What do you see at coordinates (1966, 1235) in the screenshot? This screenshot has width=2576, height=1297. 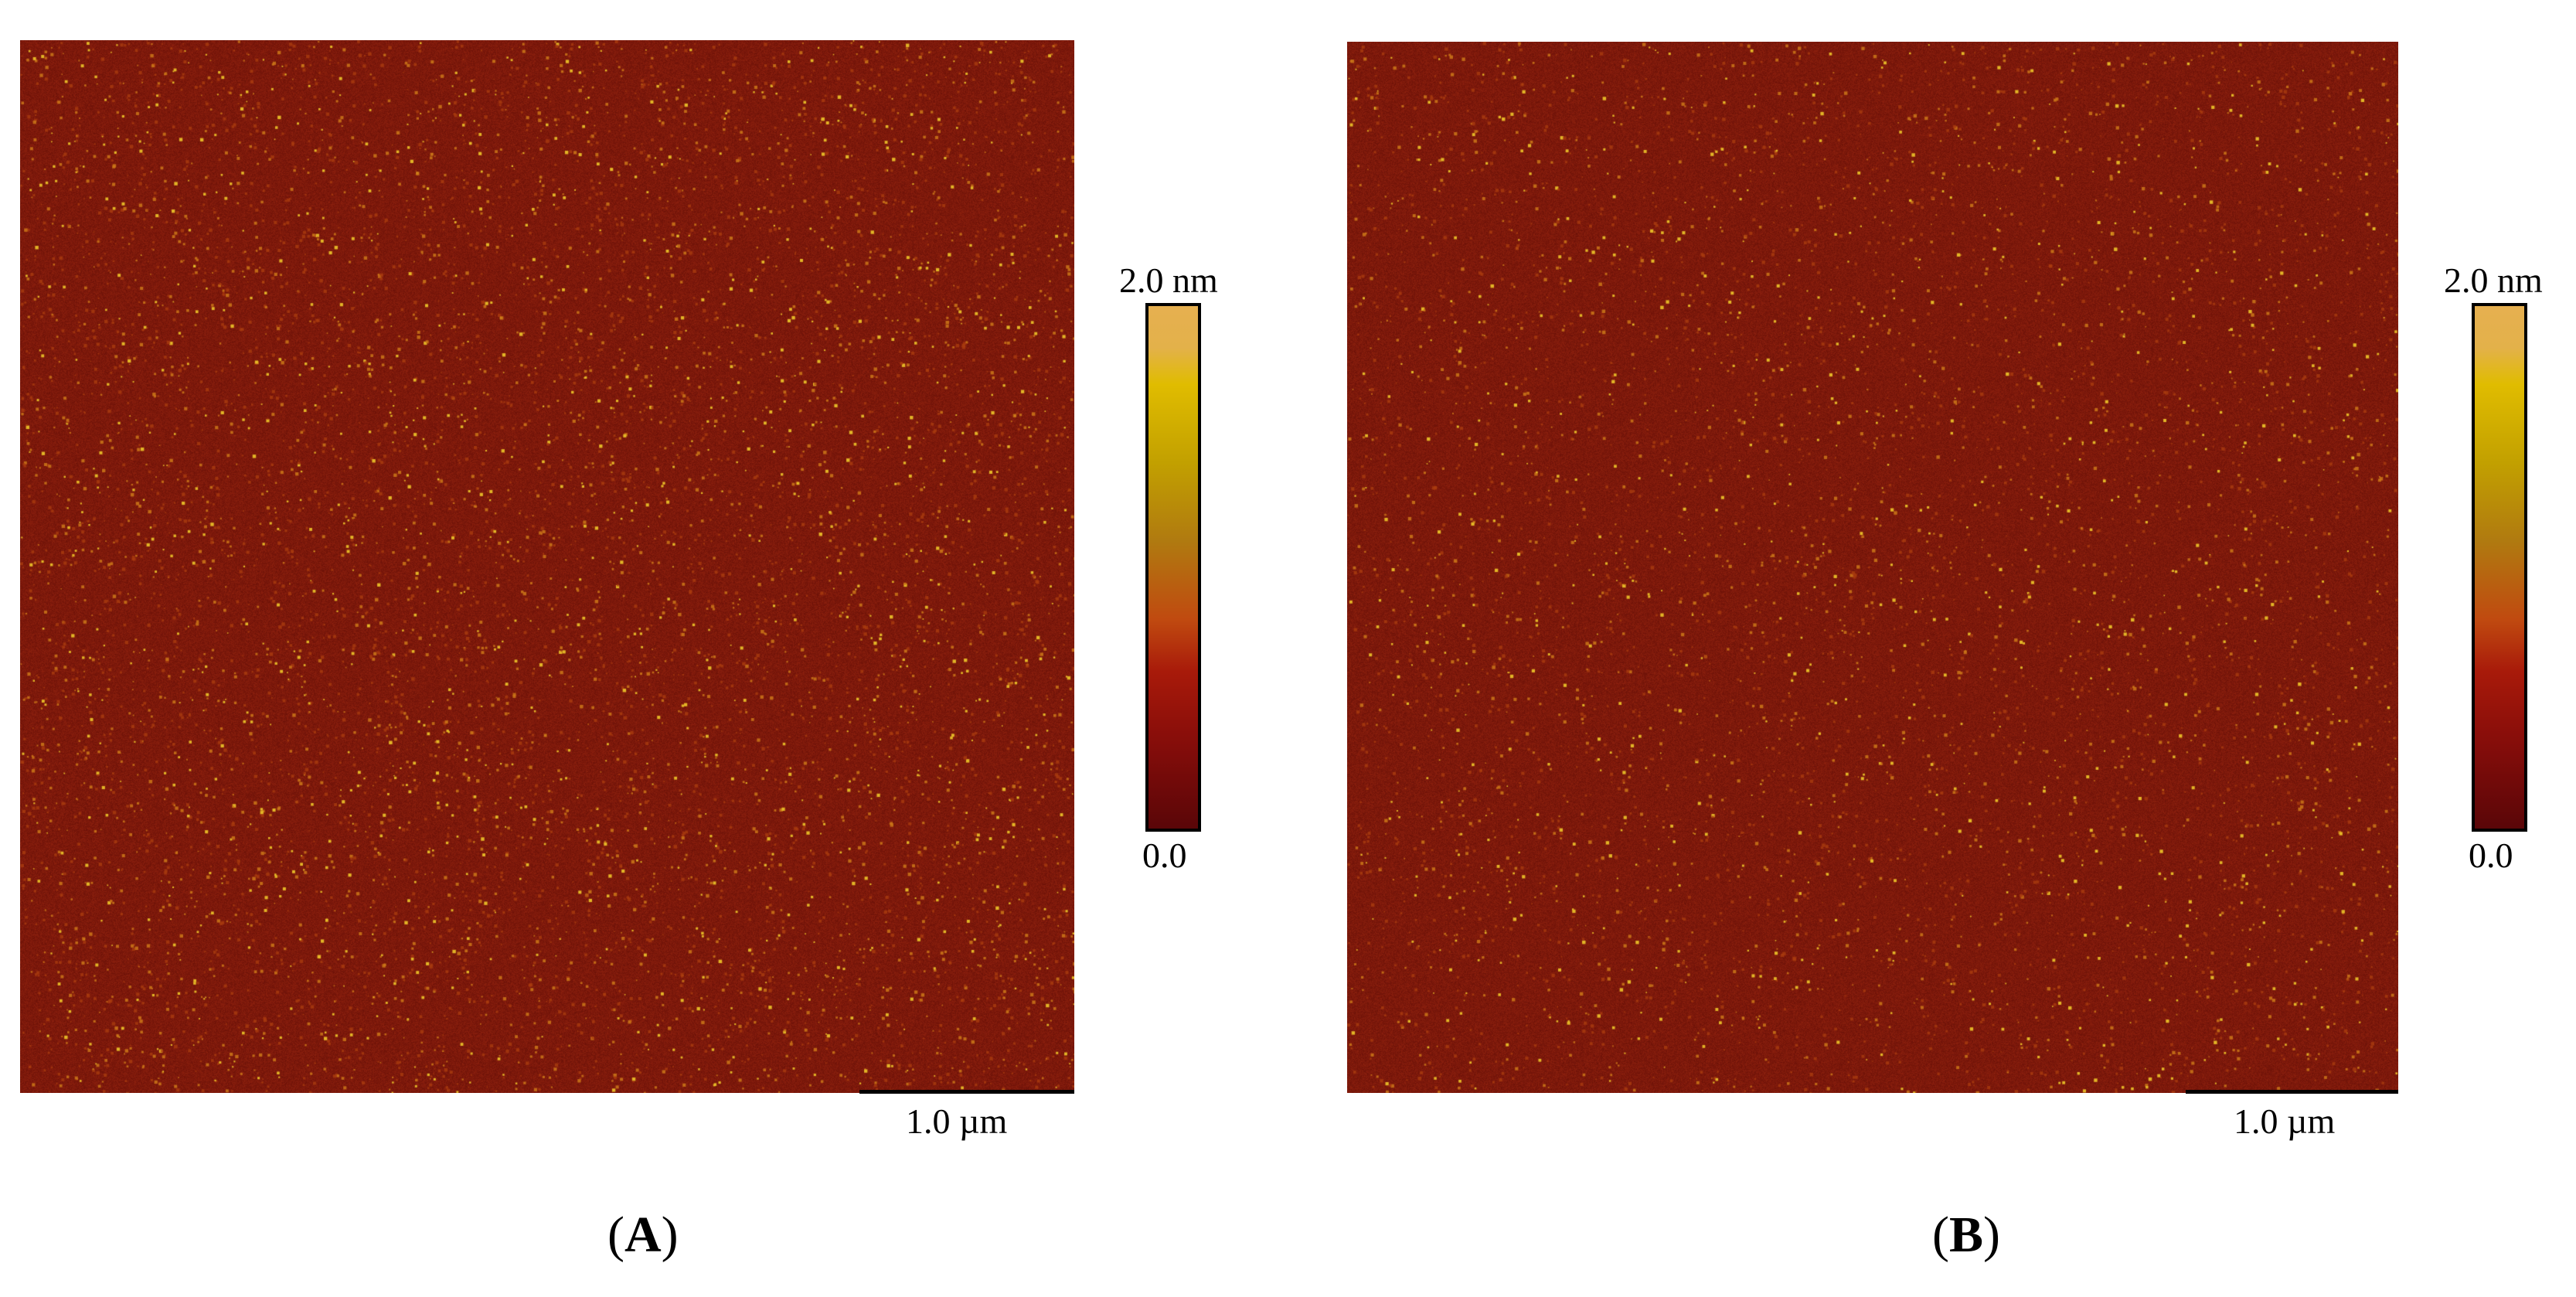 I see `panel-label: (B)` at bounding box center [1966, 1235].